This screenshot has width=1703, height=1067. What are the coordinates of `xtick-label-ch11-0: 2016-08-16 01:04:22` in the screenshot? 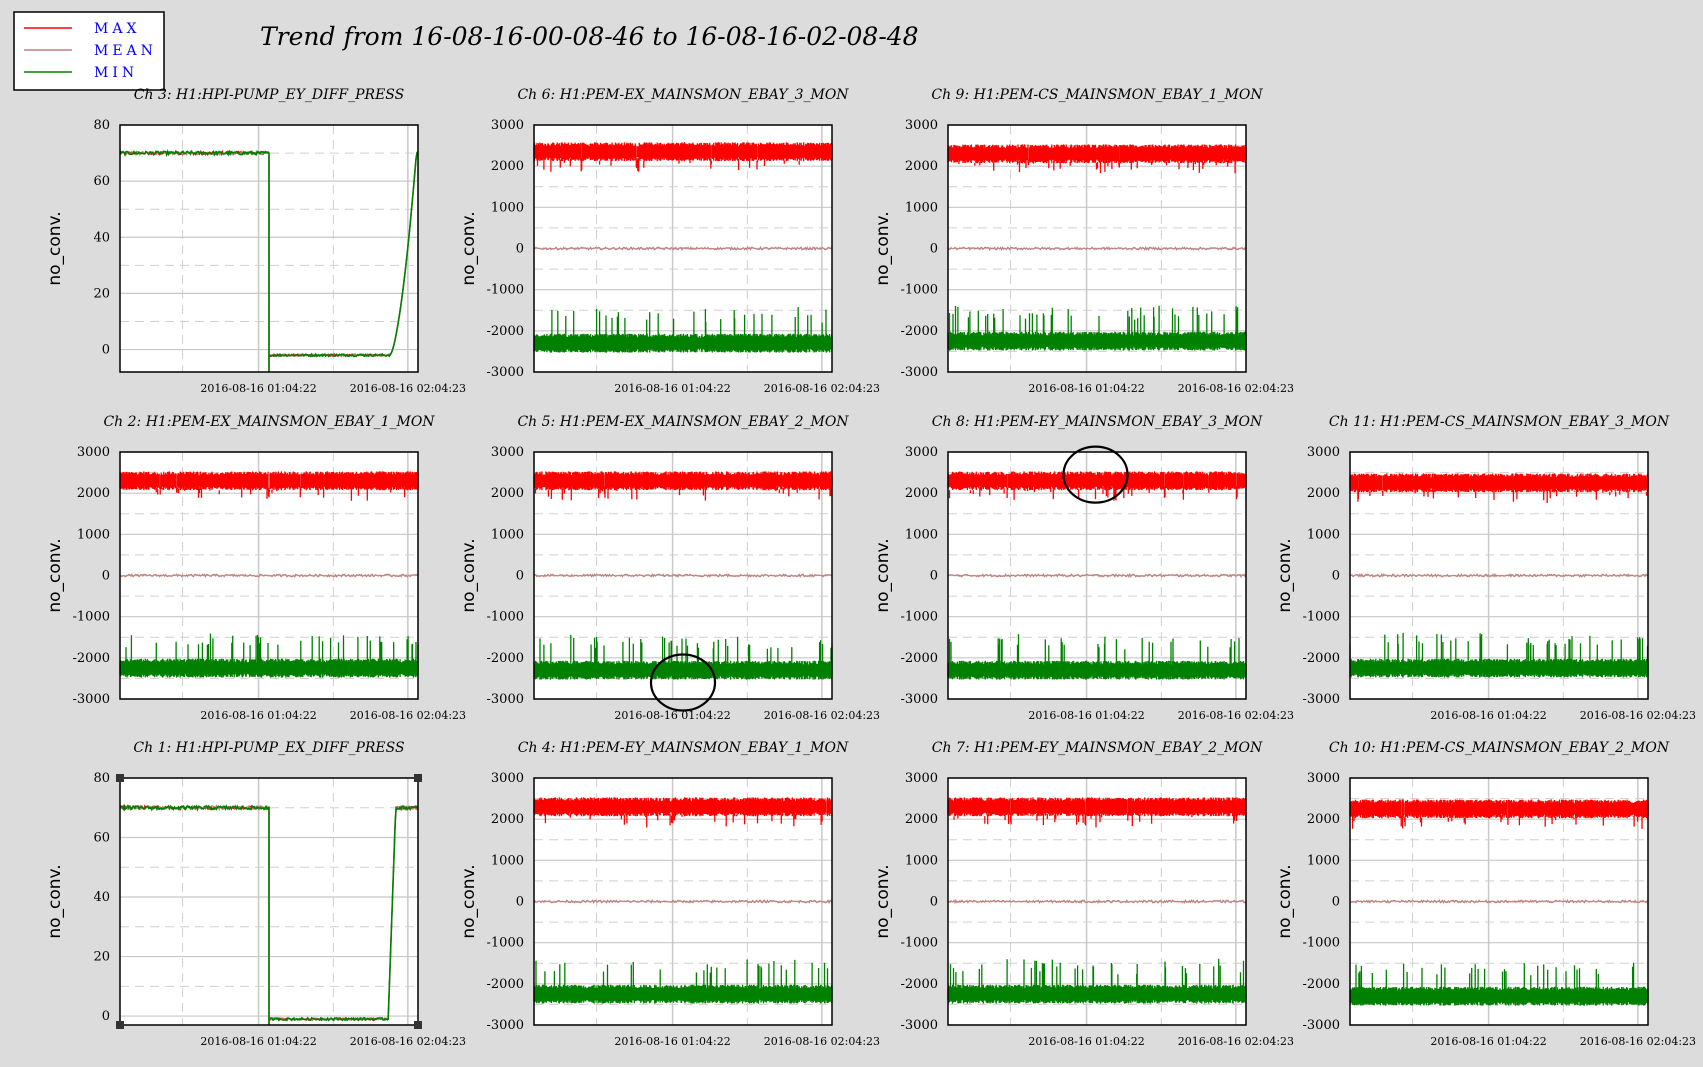 It's located at (1488, 715).